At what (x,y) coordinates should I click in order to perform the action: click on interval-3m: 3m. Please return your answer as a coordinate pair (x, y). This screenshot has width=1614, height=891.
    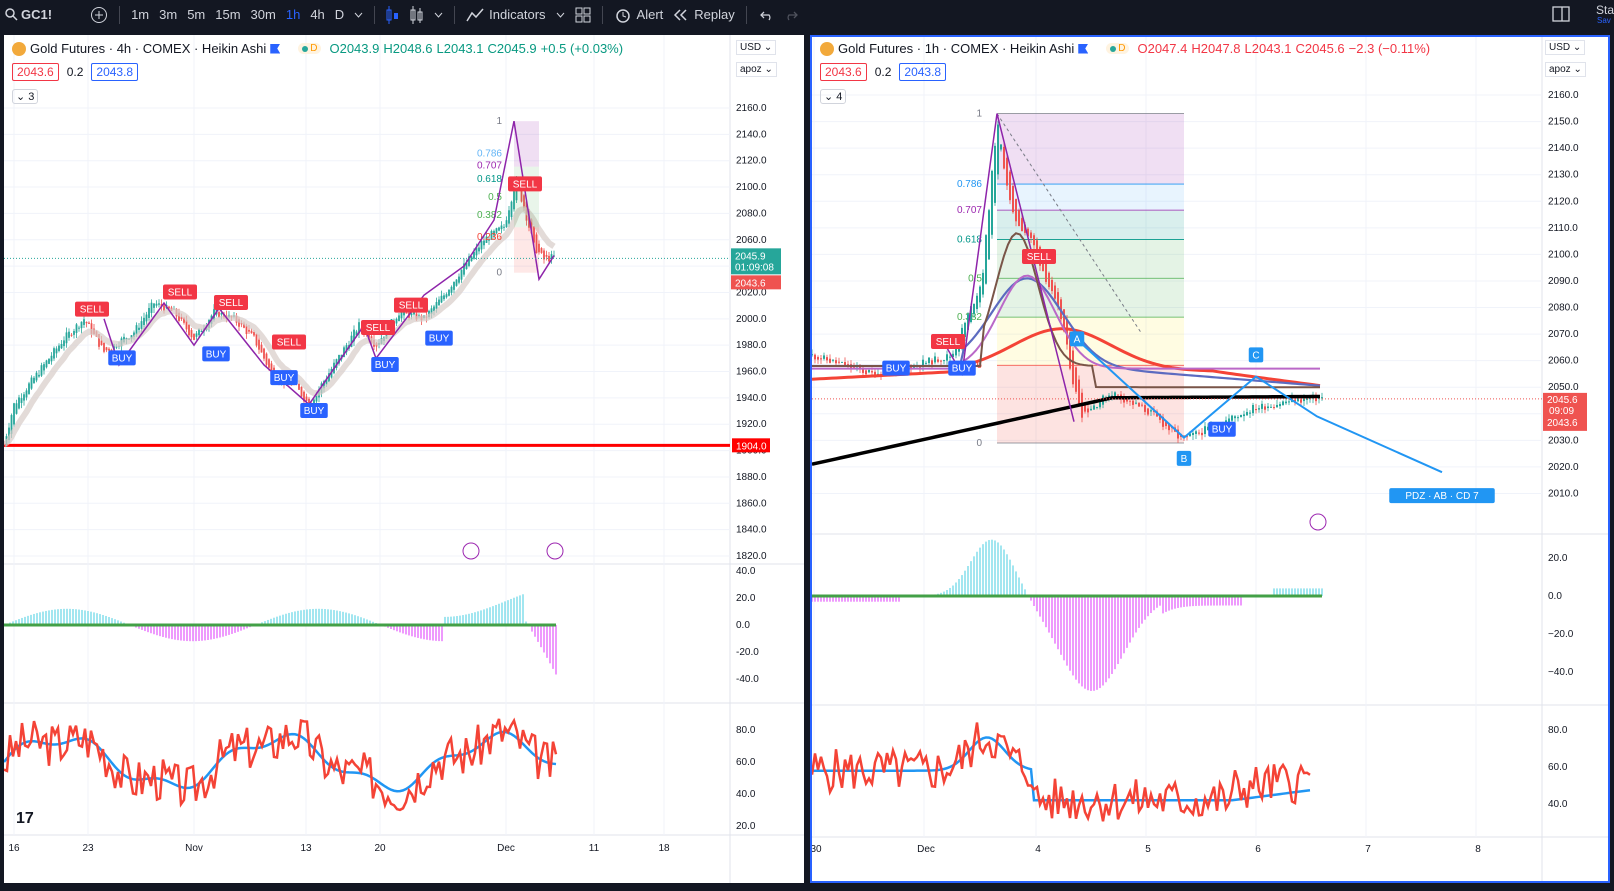
    Looking at the image, I should click on (168, 14).